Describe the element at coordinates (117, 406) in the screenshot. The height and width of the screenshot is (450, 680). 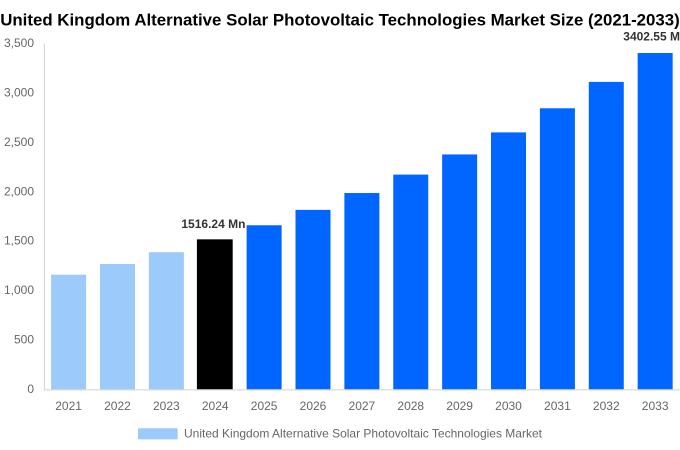
I see `svg-text: 2022` at that location.